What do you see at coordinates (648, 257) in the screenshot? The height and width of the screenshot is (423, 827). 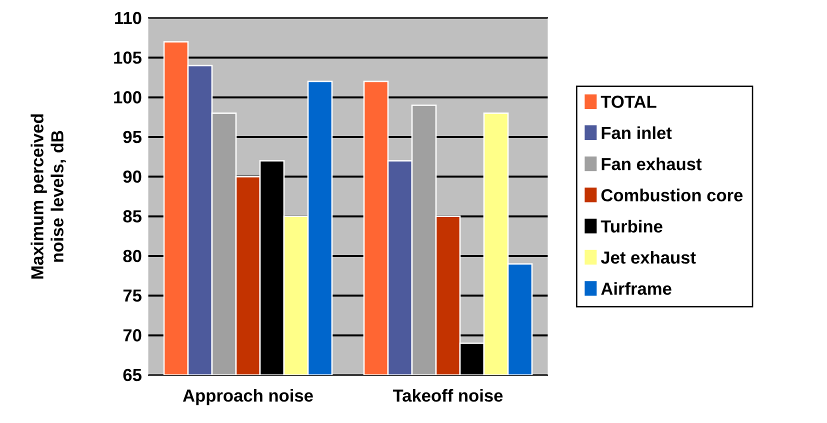 I see `legend-label: Jet exhaust` at bounding box center [648, 257].